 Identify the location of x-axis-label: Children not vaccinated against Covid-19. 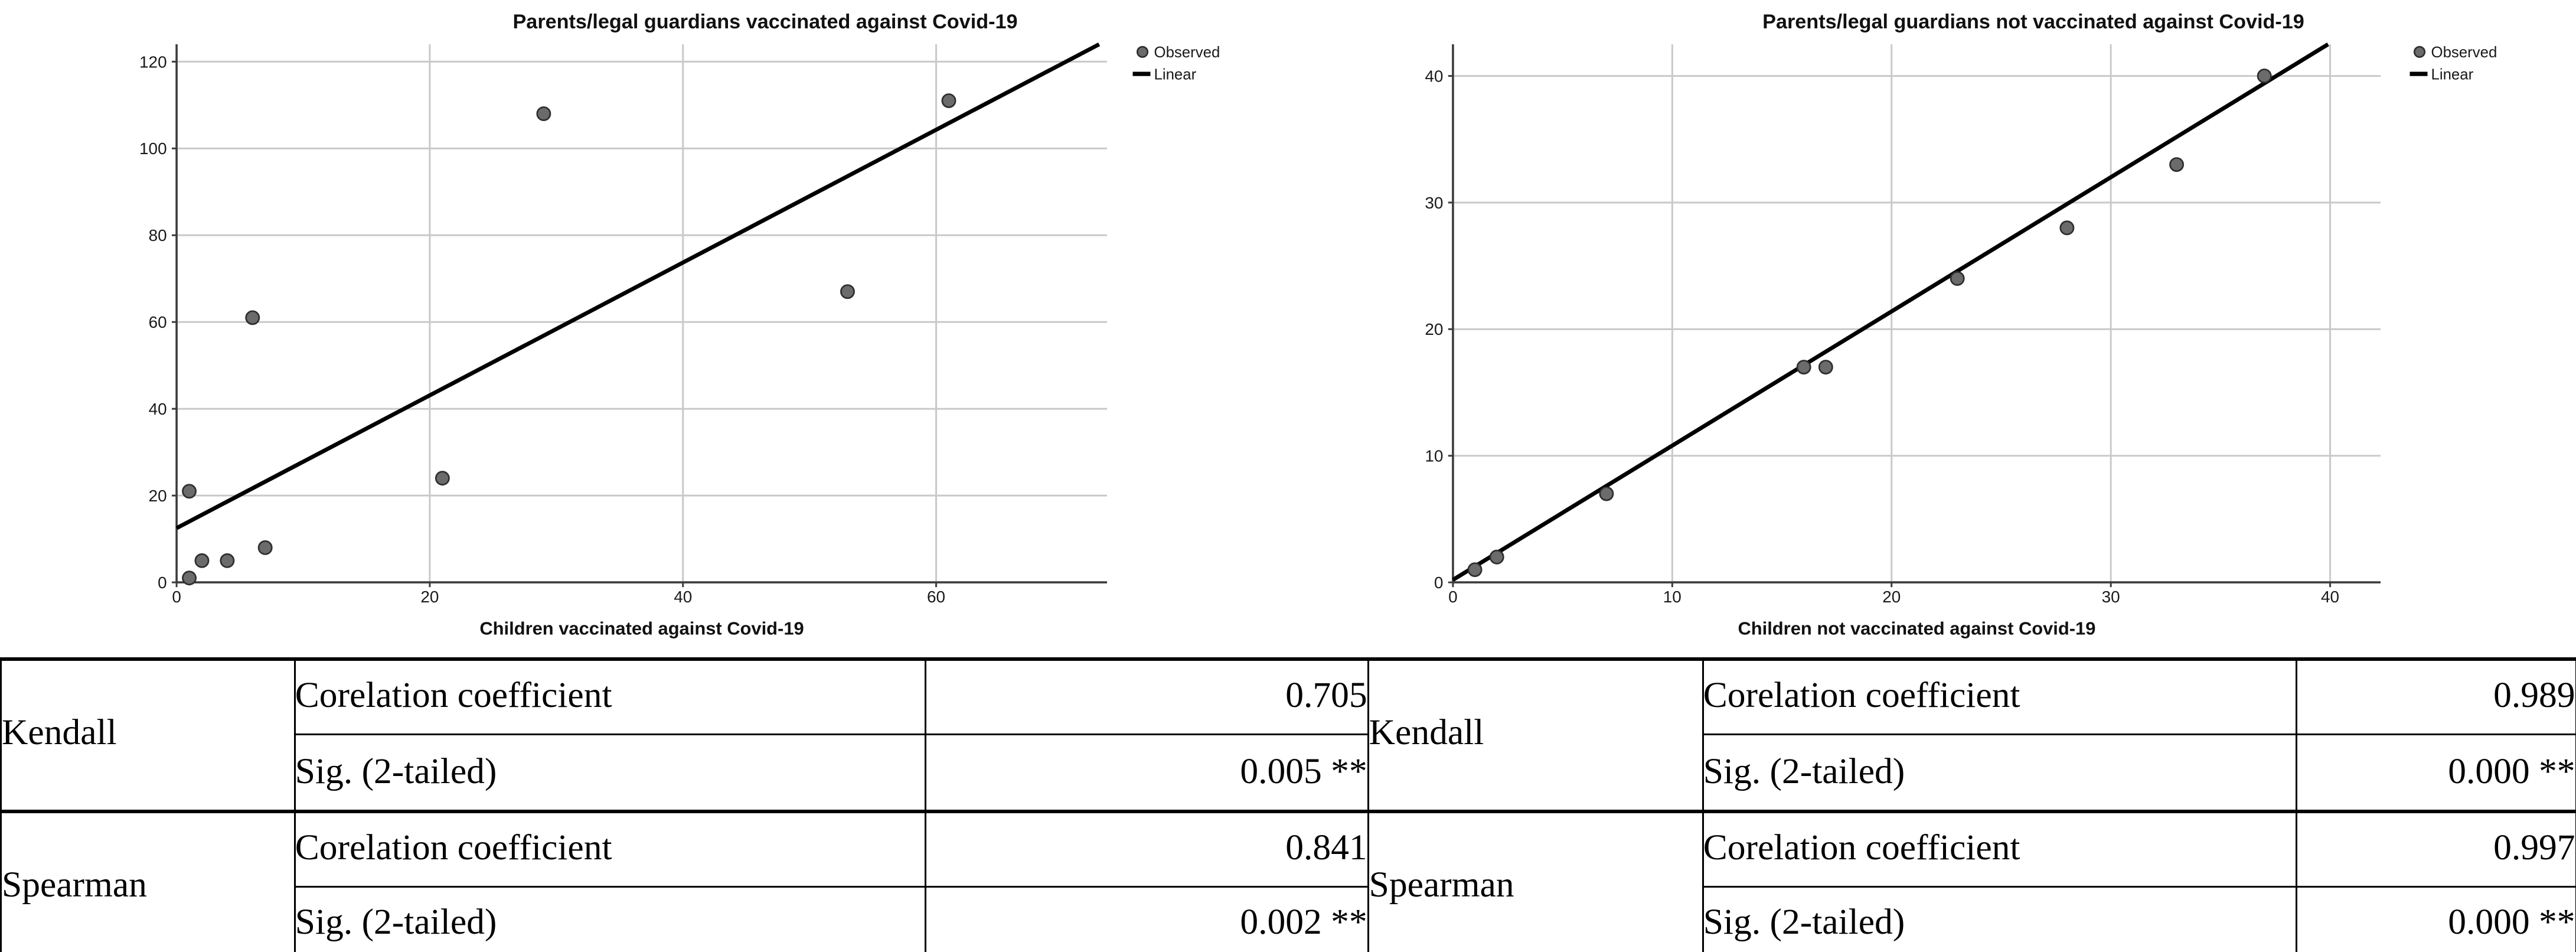
(1917, 628).